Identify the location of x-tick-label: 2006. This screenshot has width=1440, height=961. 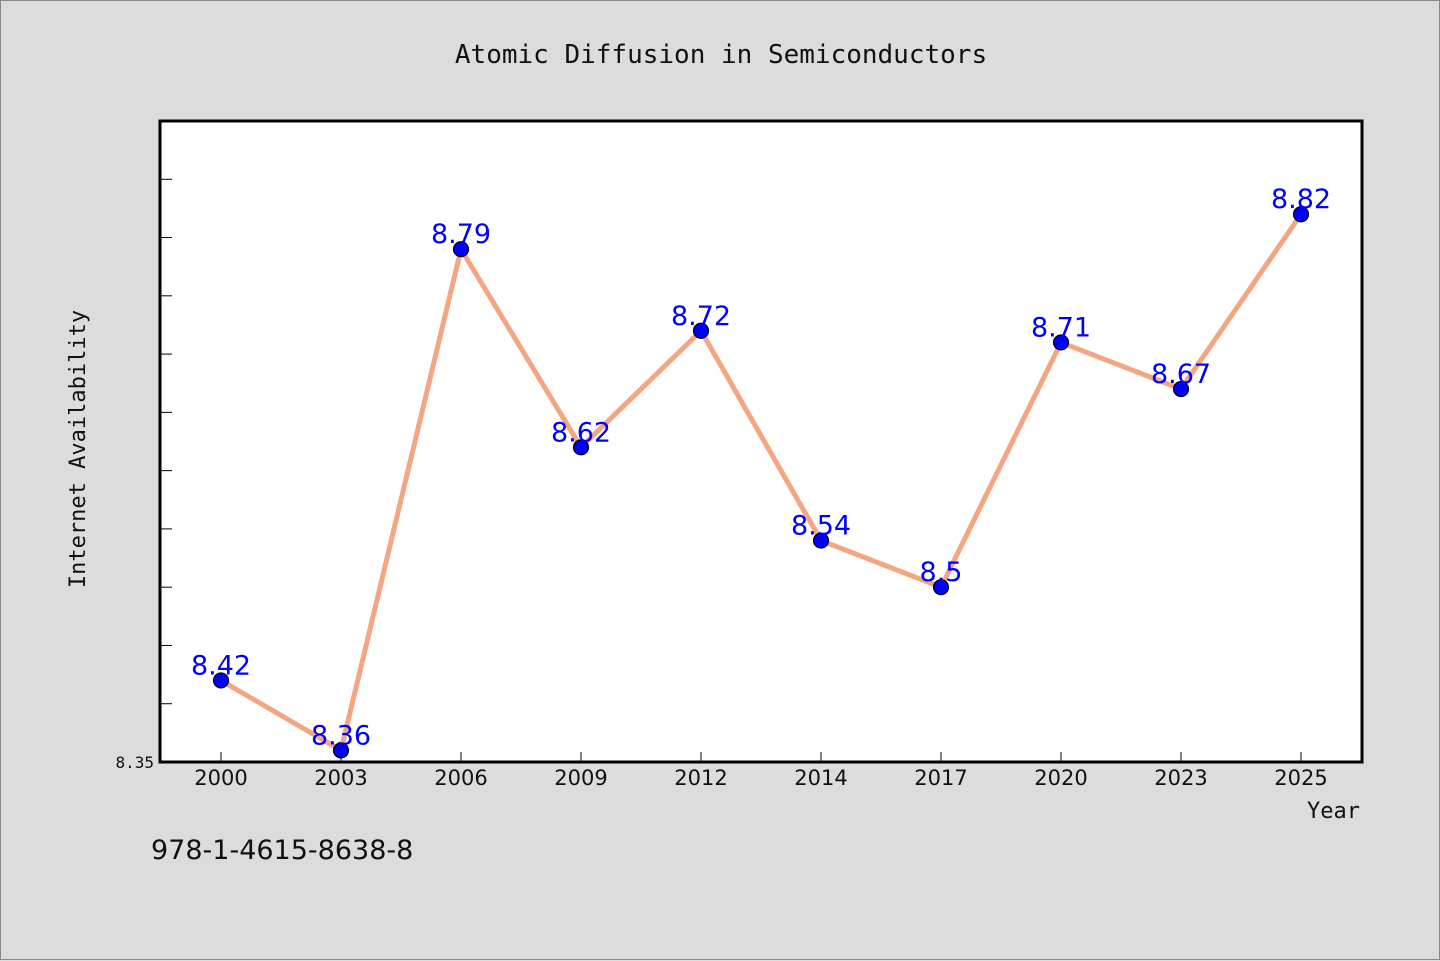
(460, 778).